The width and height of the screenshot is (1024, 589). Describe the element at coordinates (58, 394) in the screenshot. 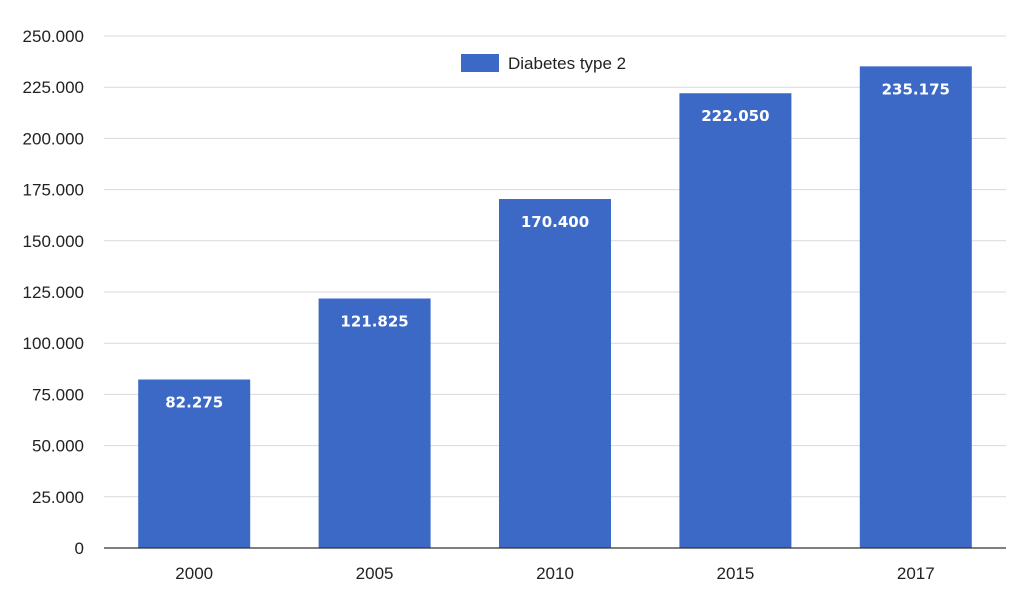

I see `y-tick-label: 75.000` at that location.